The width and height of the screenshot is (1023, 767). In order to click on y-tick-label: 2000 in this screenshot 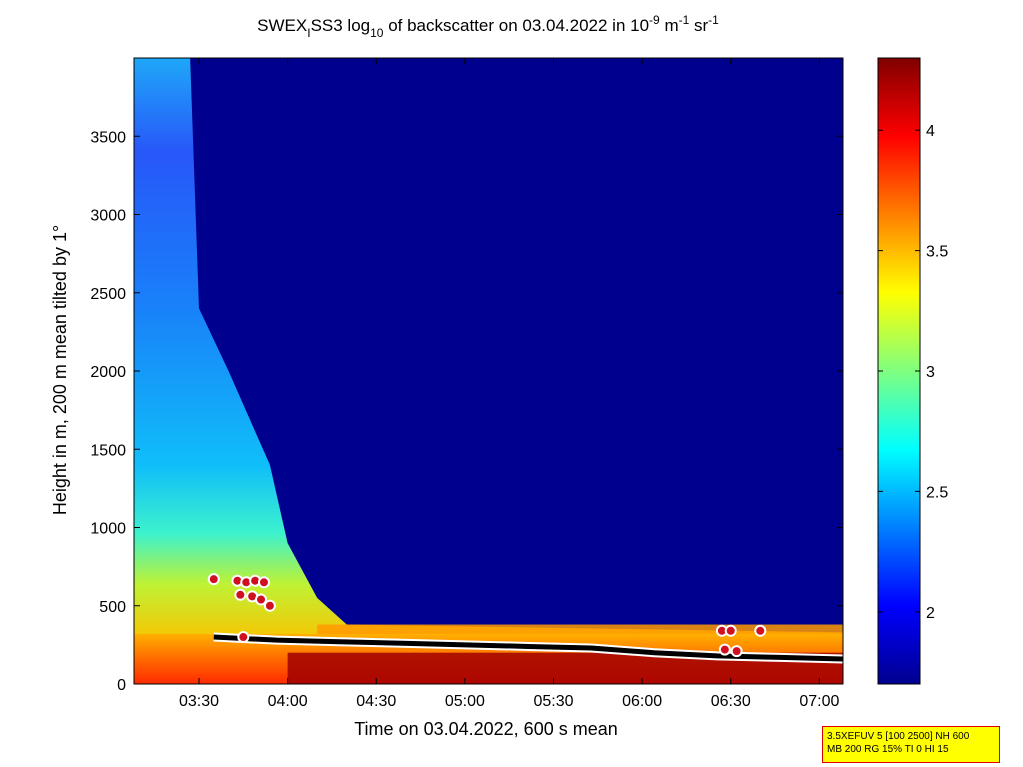, I will do `click(108, 372)`.